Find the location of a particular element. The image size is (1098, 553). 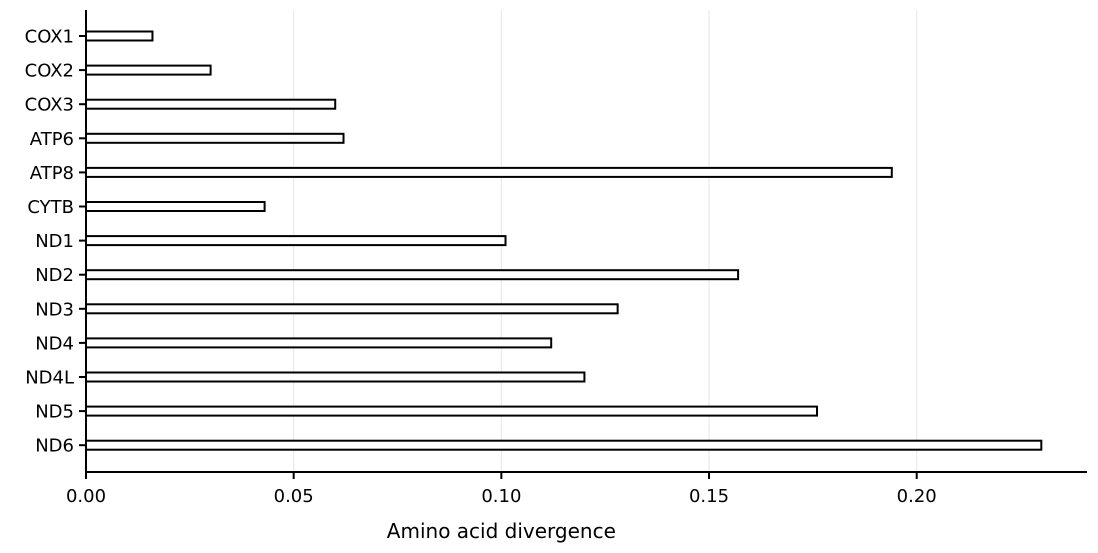

x-tick-label: 0.10 is located at coordinates (501, 496).